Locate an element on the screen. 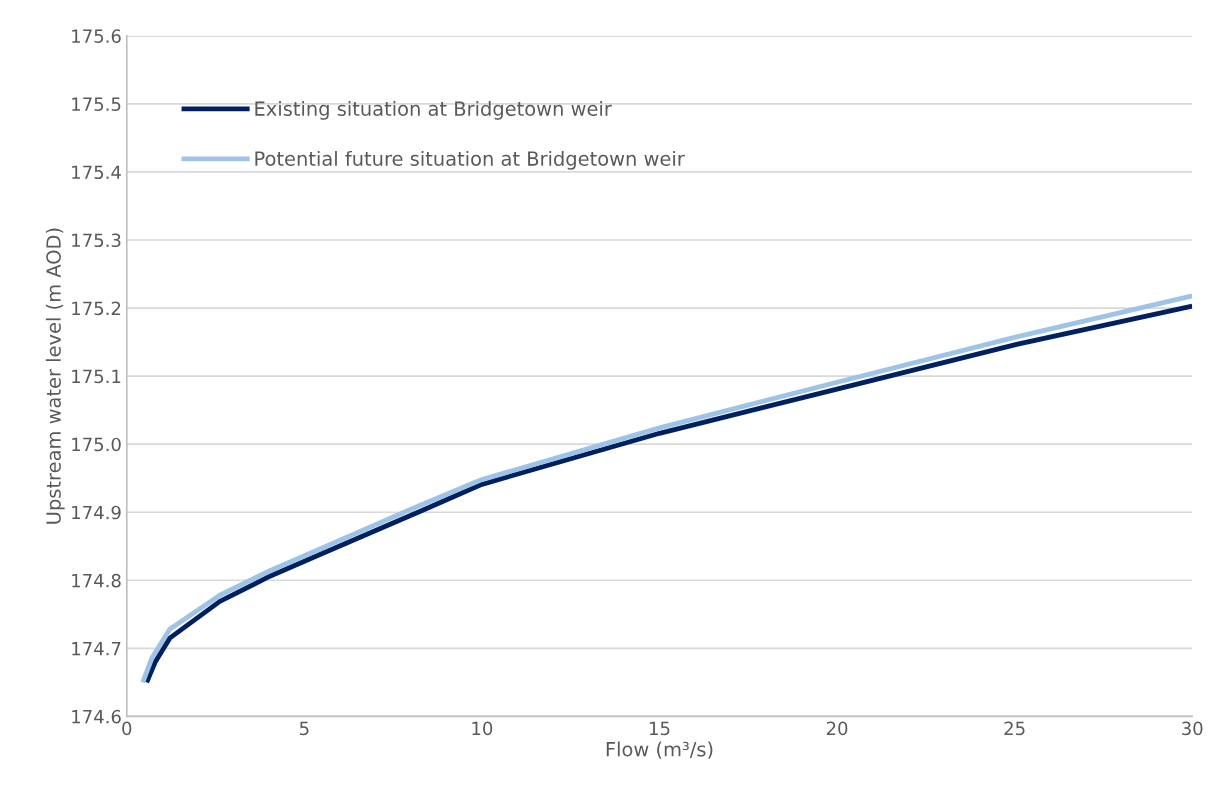 Image resolution: width=1219 pixels, height=796 pixels. y-tick-label: 175.2 is located at coordinates (96, 308).